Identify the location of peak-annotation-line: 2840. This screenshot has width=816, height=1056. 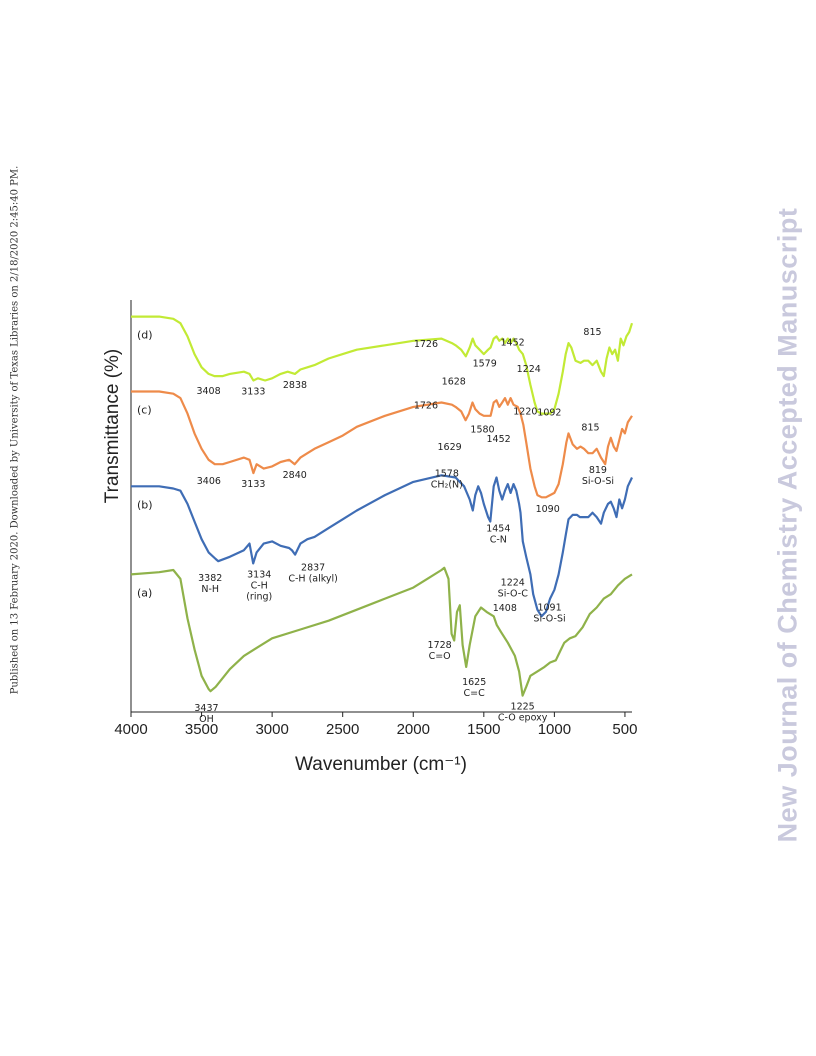
(295, 475).